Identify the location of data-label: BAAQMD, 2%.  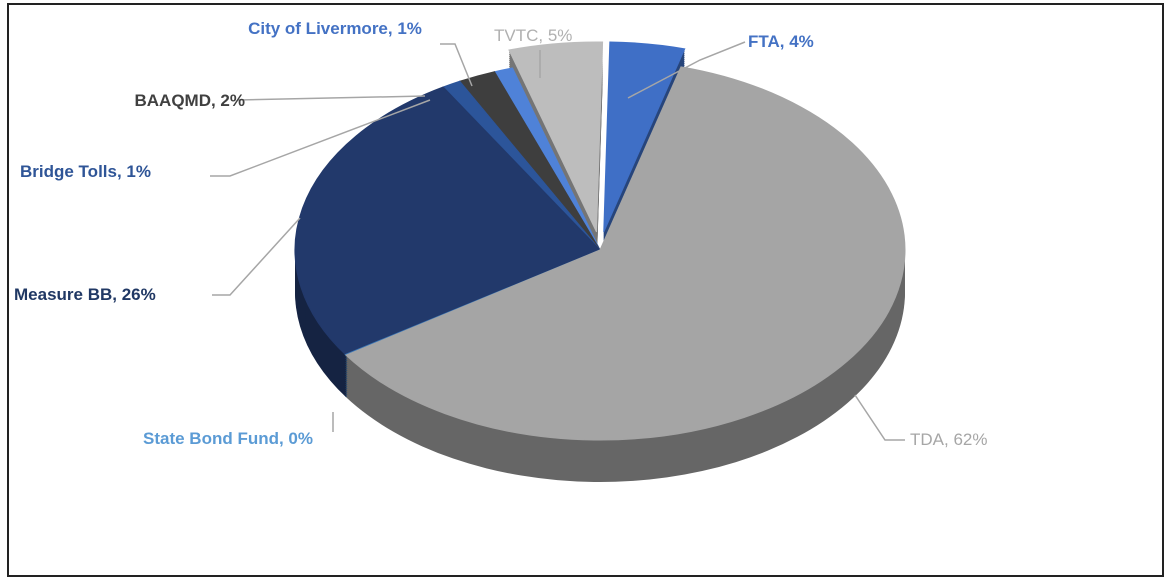
(189, 100).